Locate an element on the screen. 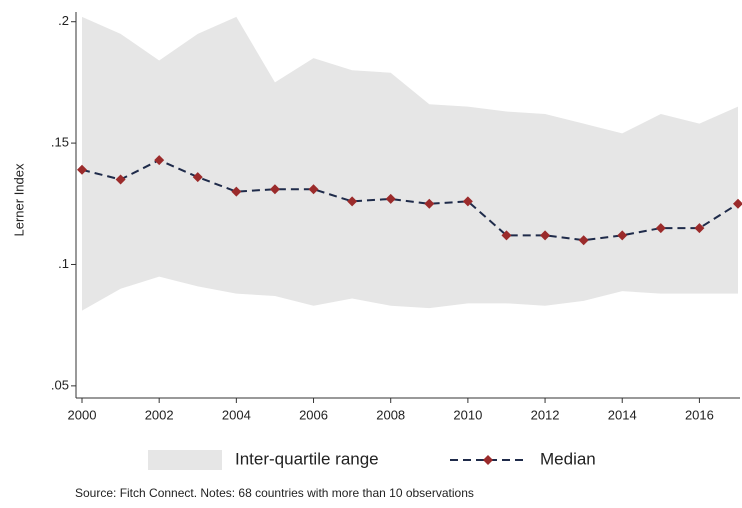  legend-label: Median is located at coordinates (568, 458).